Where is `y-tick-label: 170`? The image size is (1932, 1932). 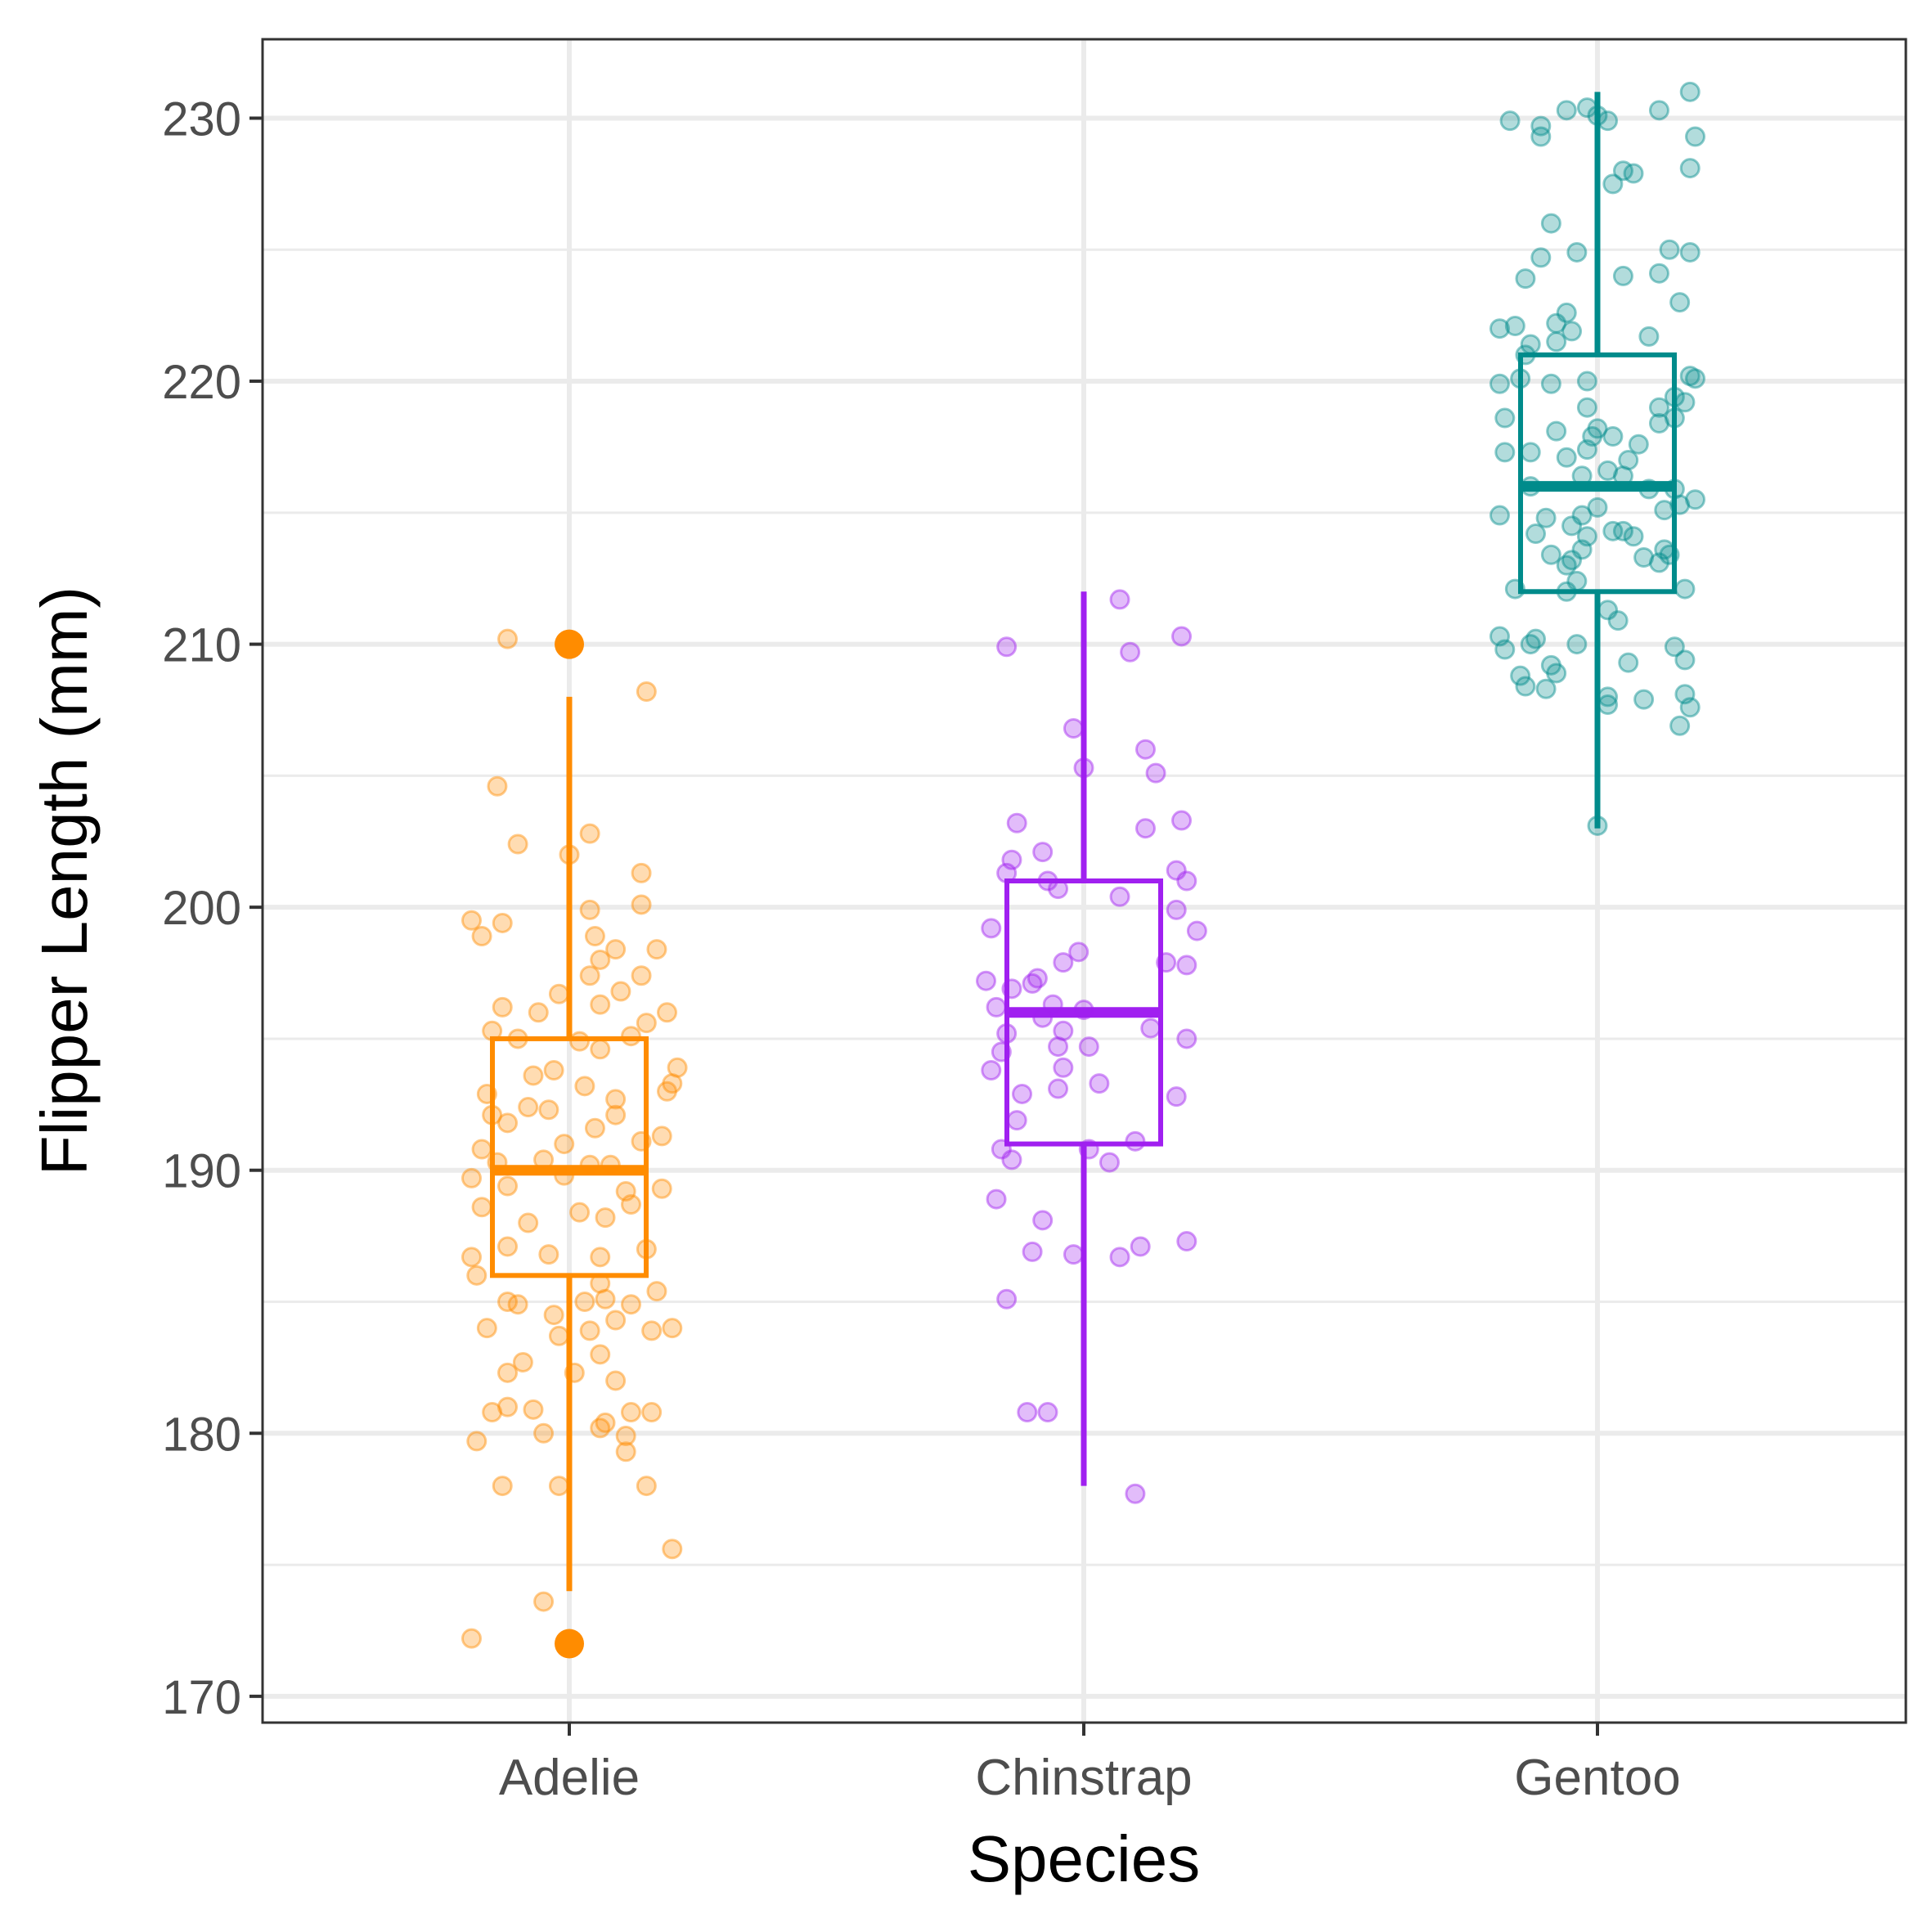
y-tick-label: 170 is located at coordinates (201, 1698).